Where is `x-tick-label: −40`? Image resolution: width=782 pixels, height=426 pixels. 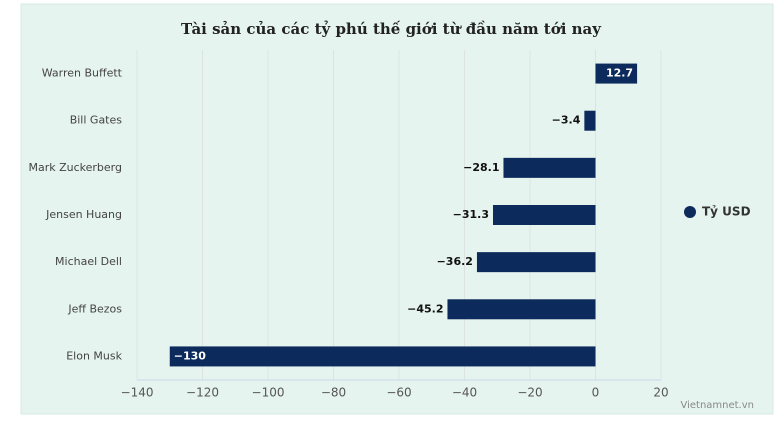
x-tick-label: −40 is located at coordinates (464, 393).